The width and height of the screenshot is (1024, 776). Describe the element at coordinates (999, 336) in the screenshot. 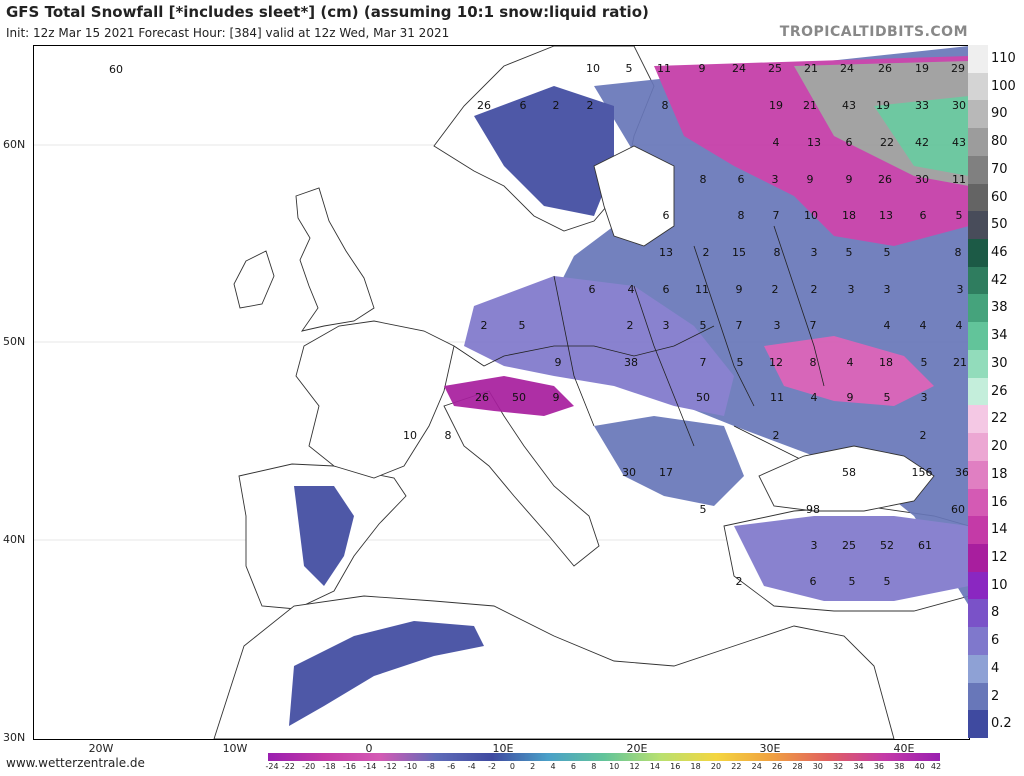

I see `legend-label: 34` at that location.